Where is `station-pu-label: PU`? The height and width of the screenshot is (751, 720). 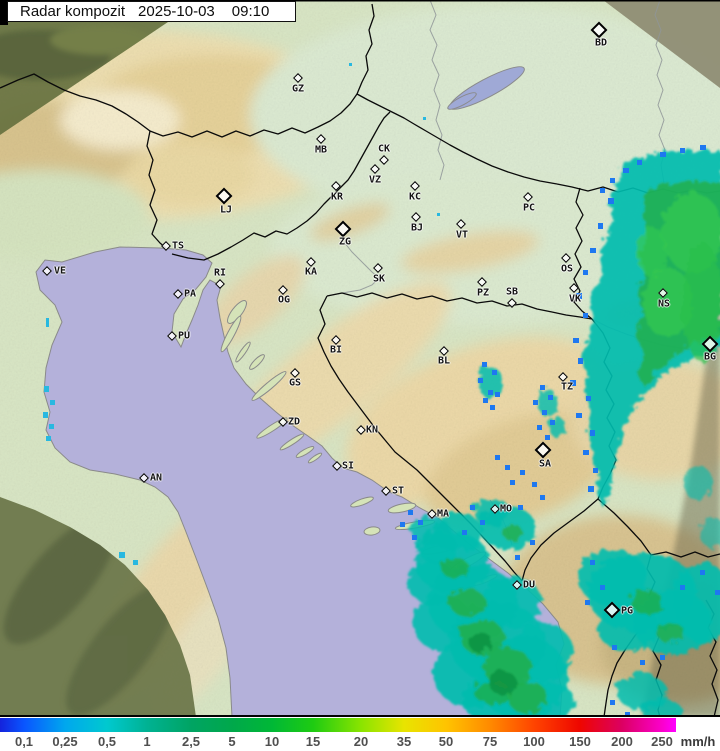
station-pu-label: PU is located at coordinates (184, 336).